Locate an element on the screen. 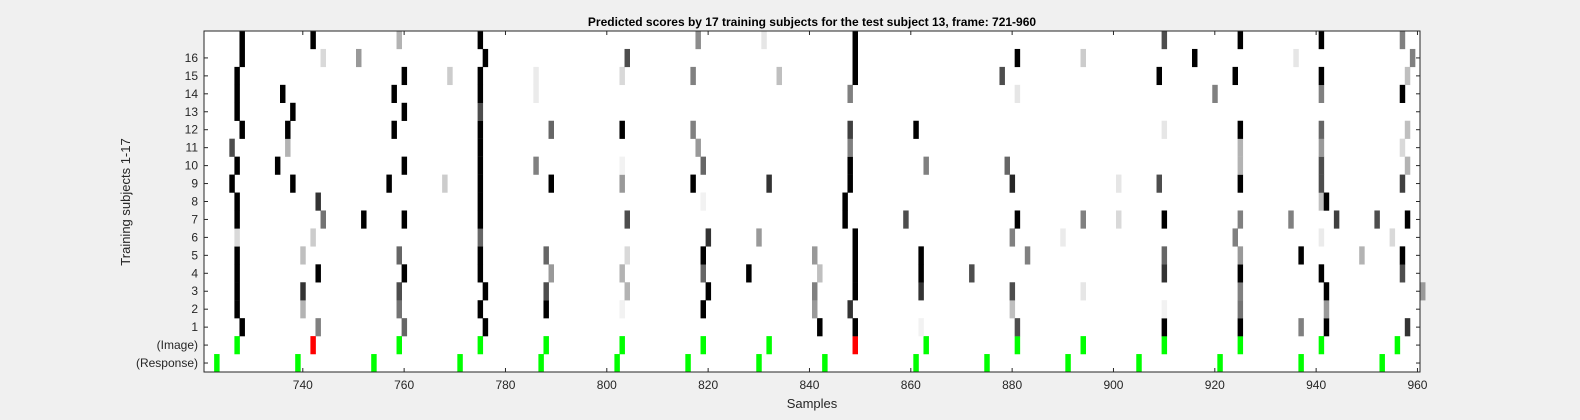 The width and height of the screenshot is (1580, 420). x-tick-label: 900 is located at coordinates (1113, 385).